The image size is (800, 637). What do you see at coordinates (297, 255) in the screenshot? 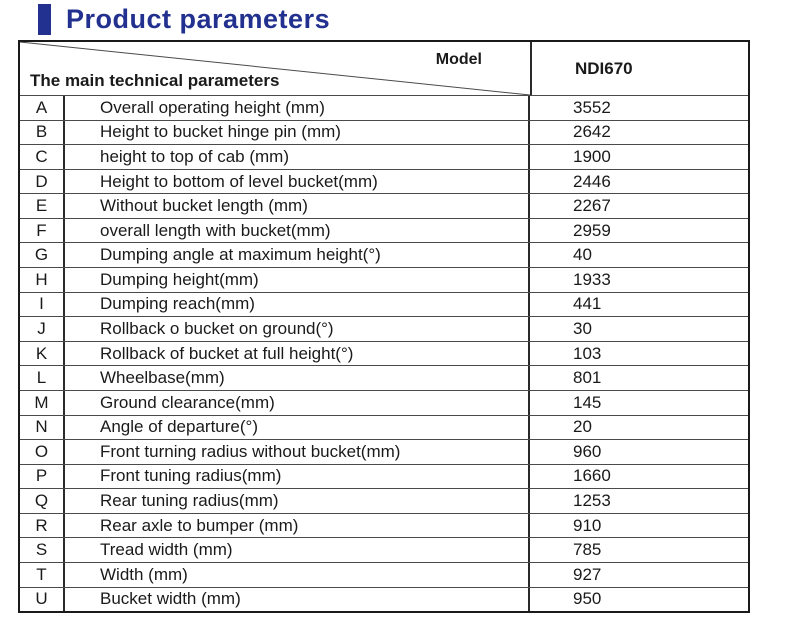
I see `row-parameter-cell: Dumping angle at maximum height(°)` at bounding box center [297, 255].